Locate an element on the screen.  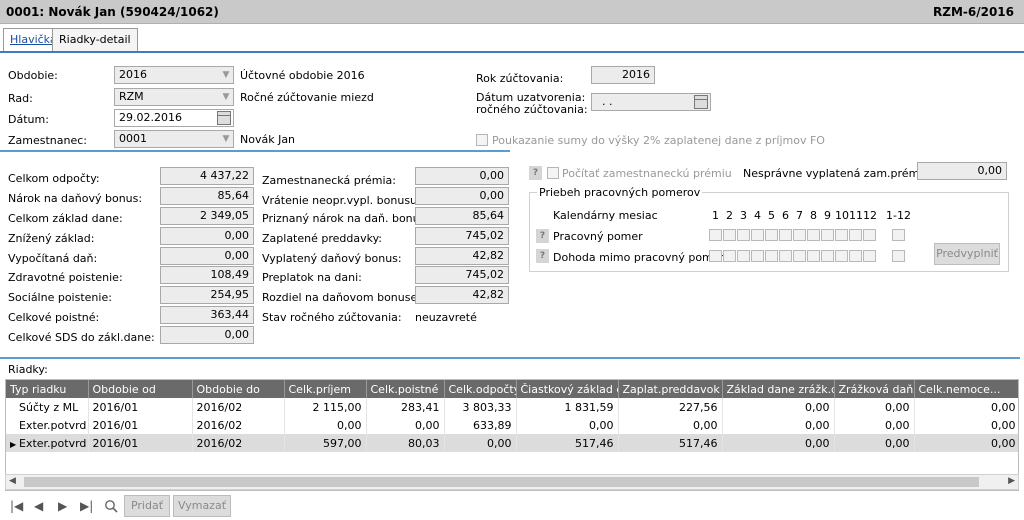
pracovny-pomer-month-4-checkbox is located at coordinates (757, 235).